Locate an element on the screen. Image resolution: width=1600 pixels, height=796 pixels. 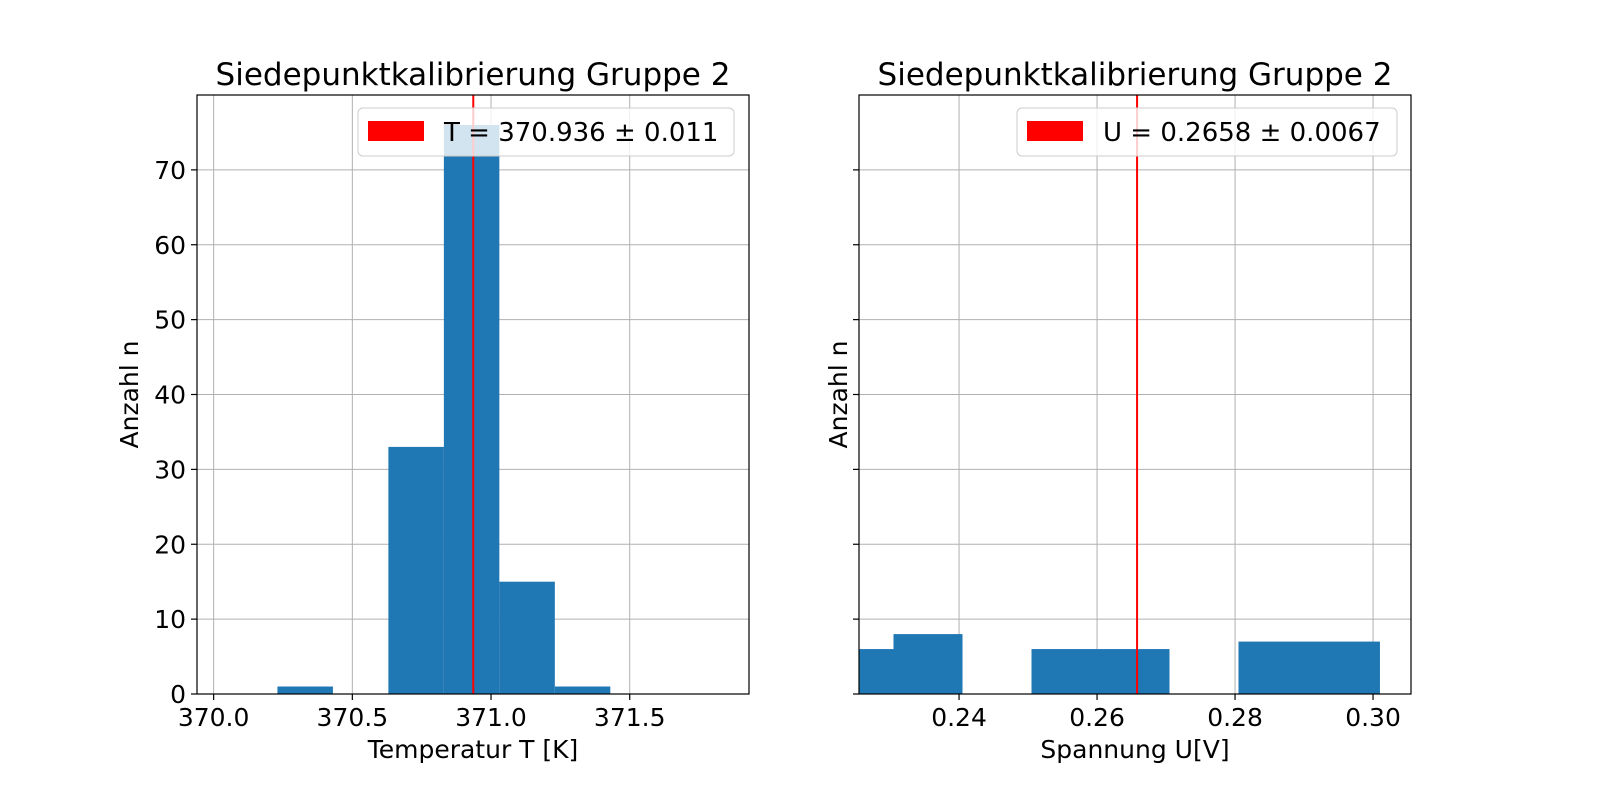
right-legend-swatch is located at coordinates (1055, 131).